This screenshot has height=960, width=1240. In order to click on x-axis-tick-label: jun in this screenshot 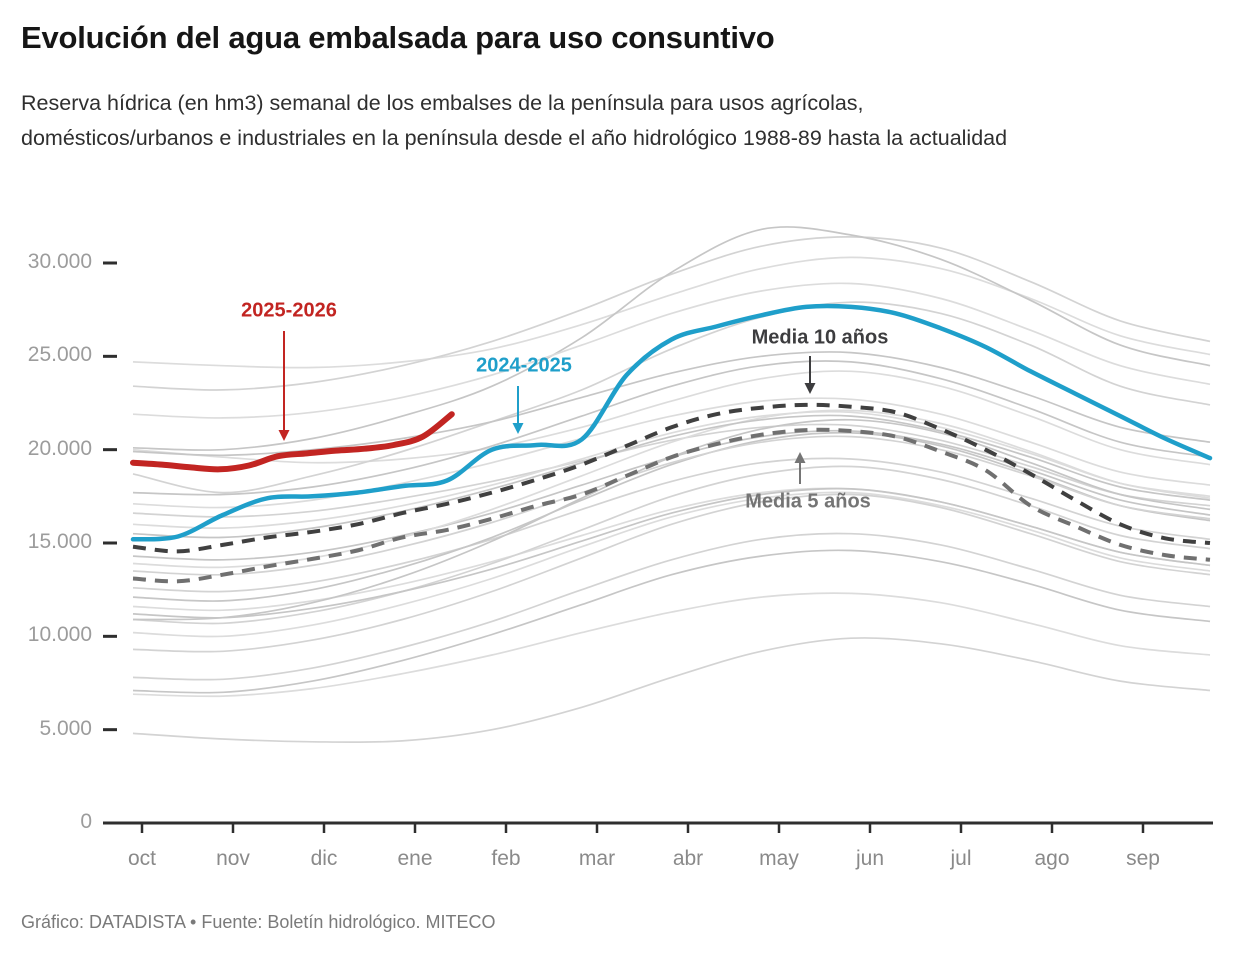, I will do `click(870, 858)`.